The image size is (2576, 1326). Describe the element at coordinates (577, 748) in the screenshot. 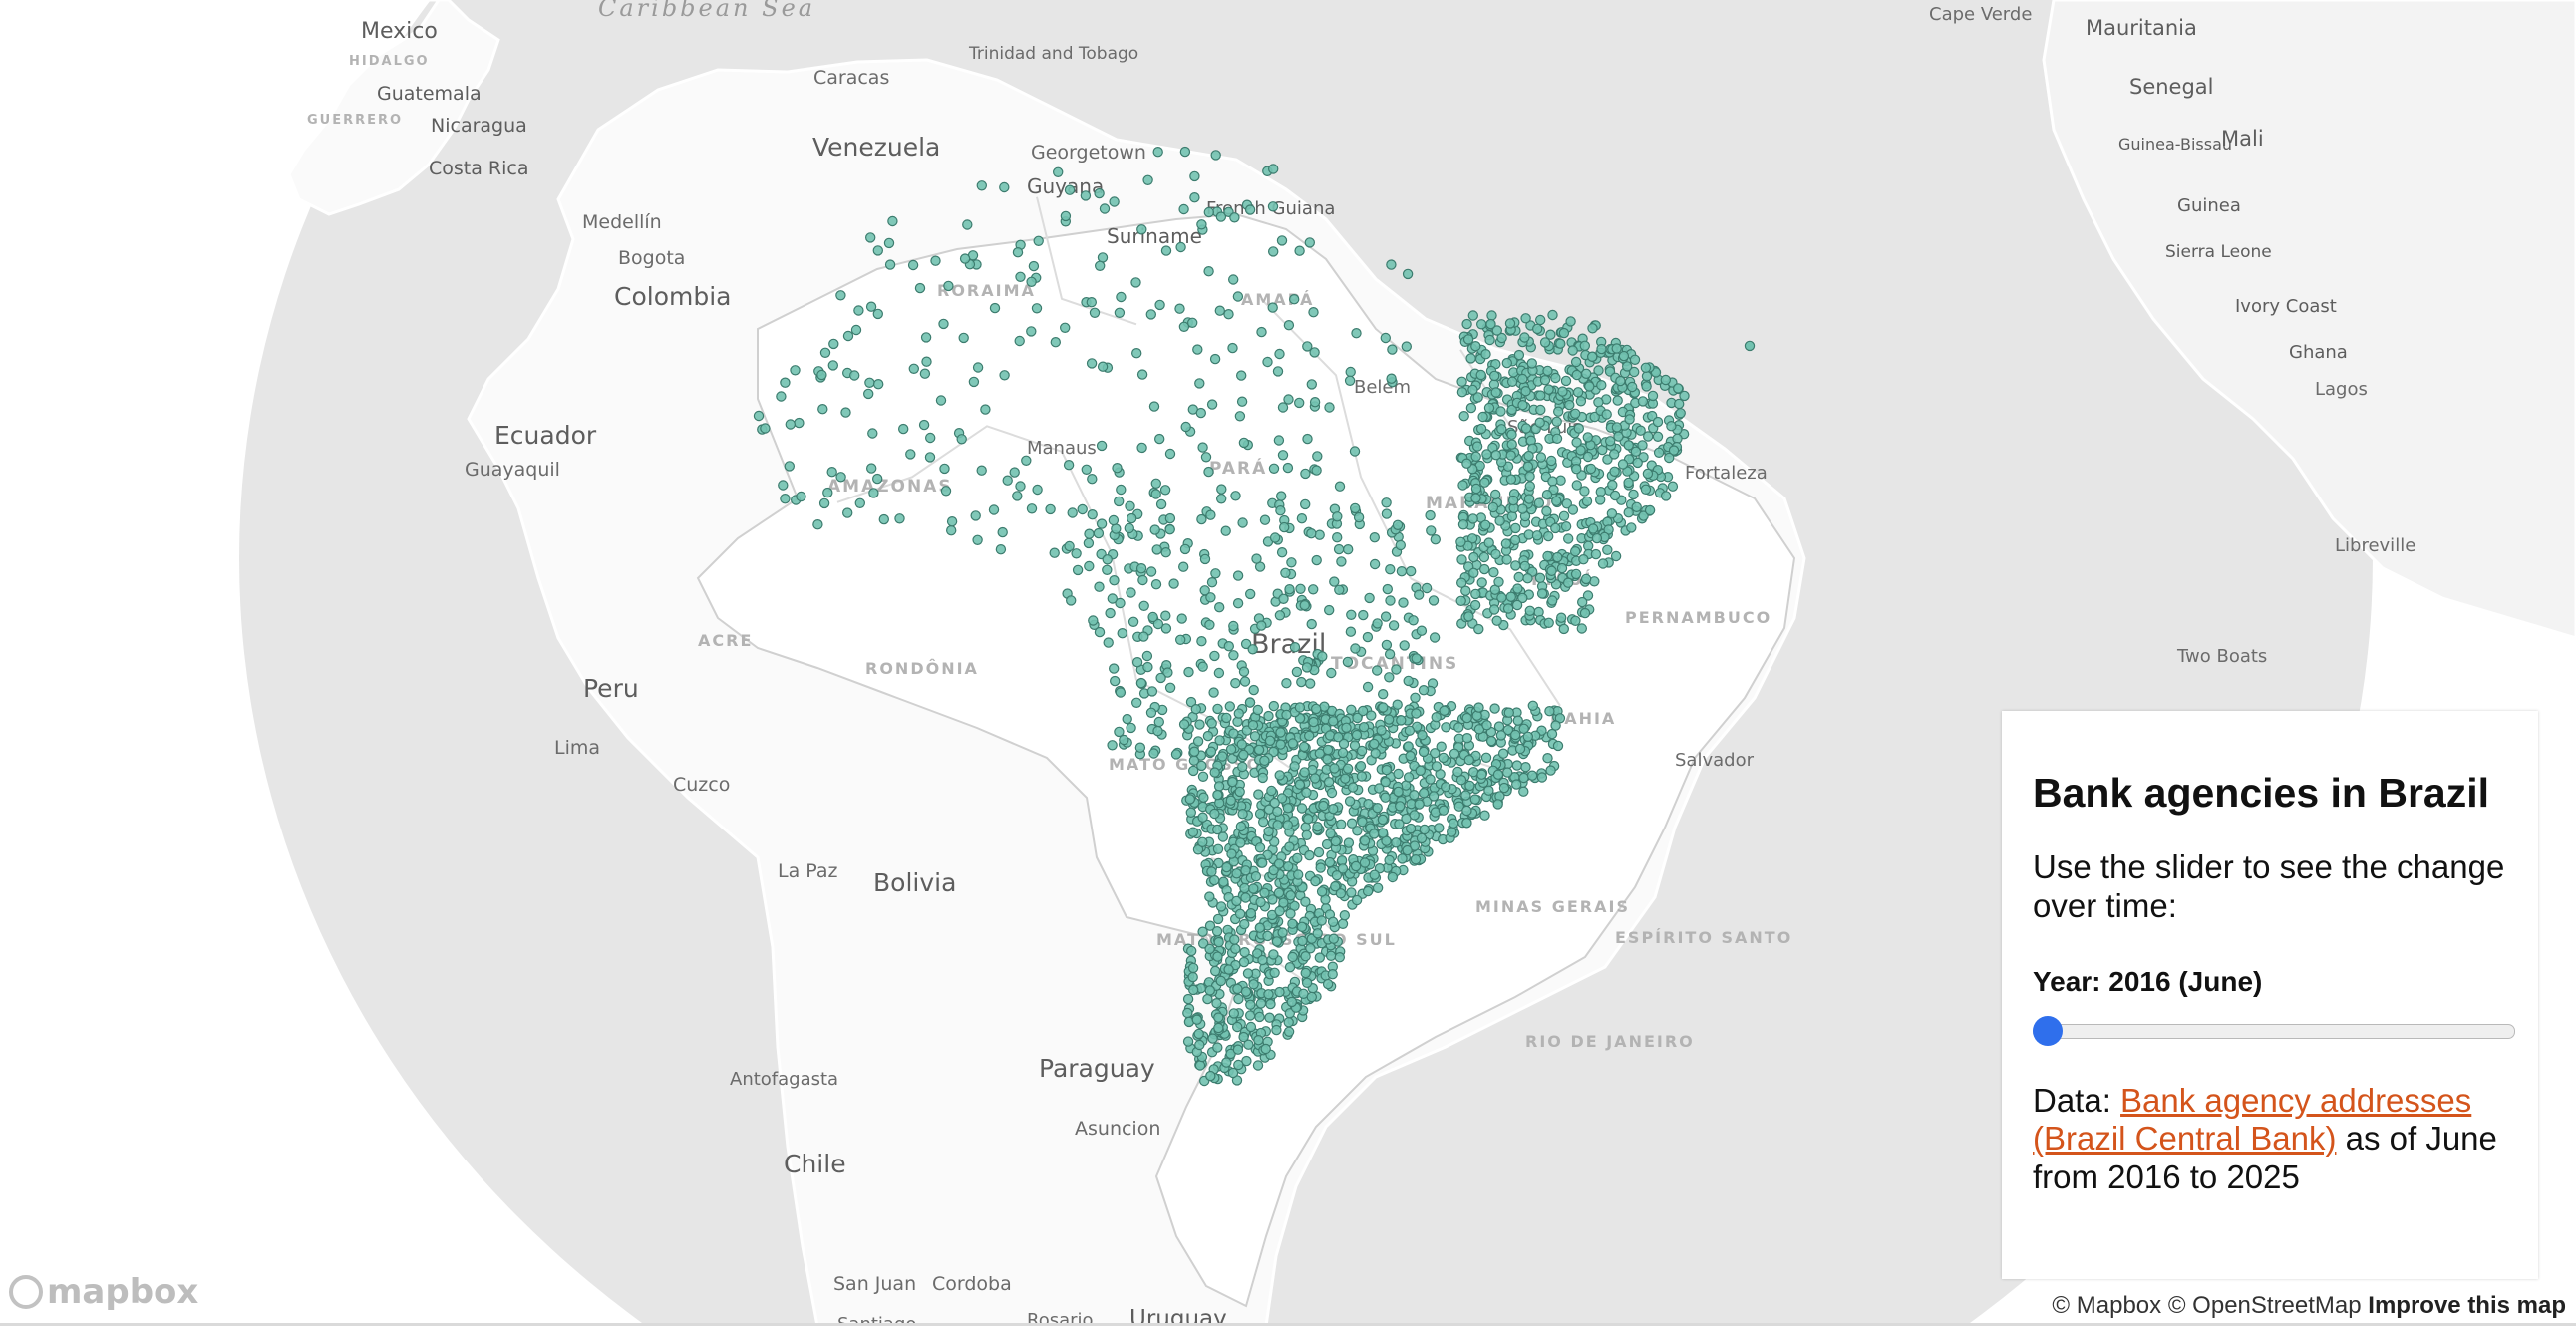

I see `city-label: Lima` at that location.